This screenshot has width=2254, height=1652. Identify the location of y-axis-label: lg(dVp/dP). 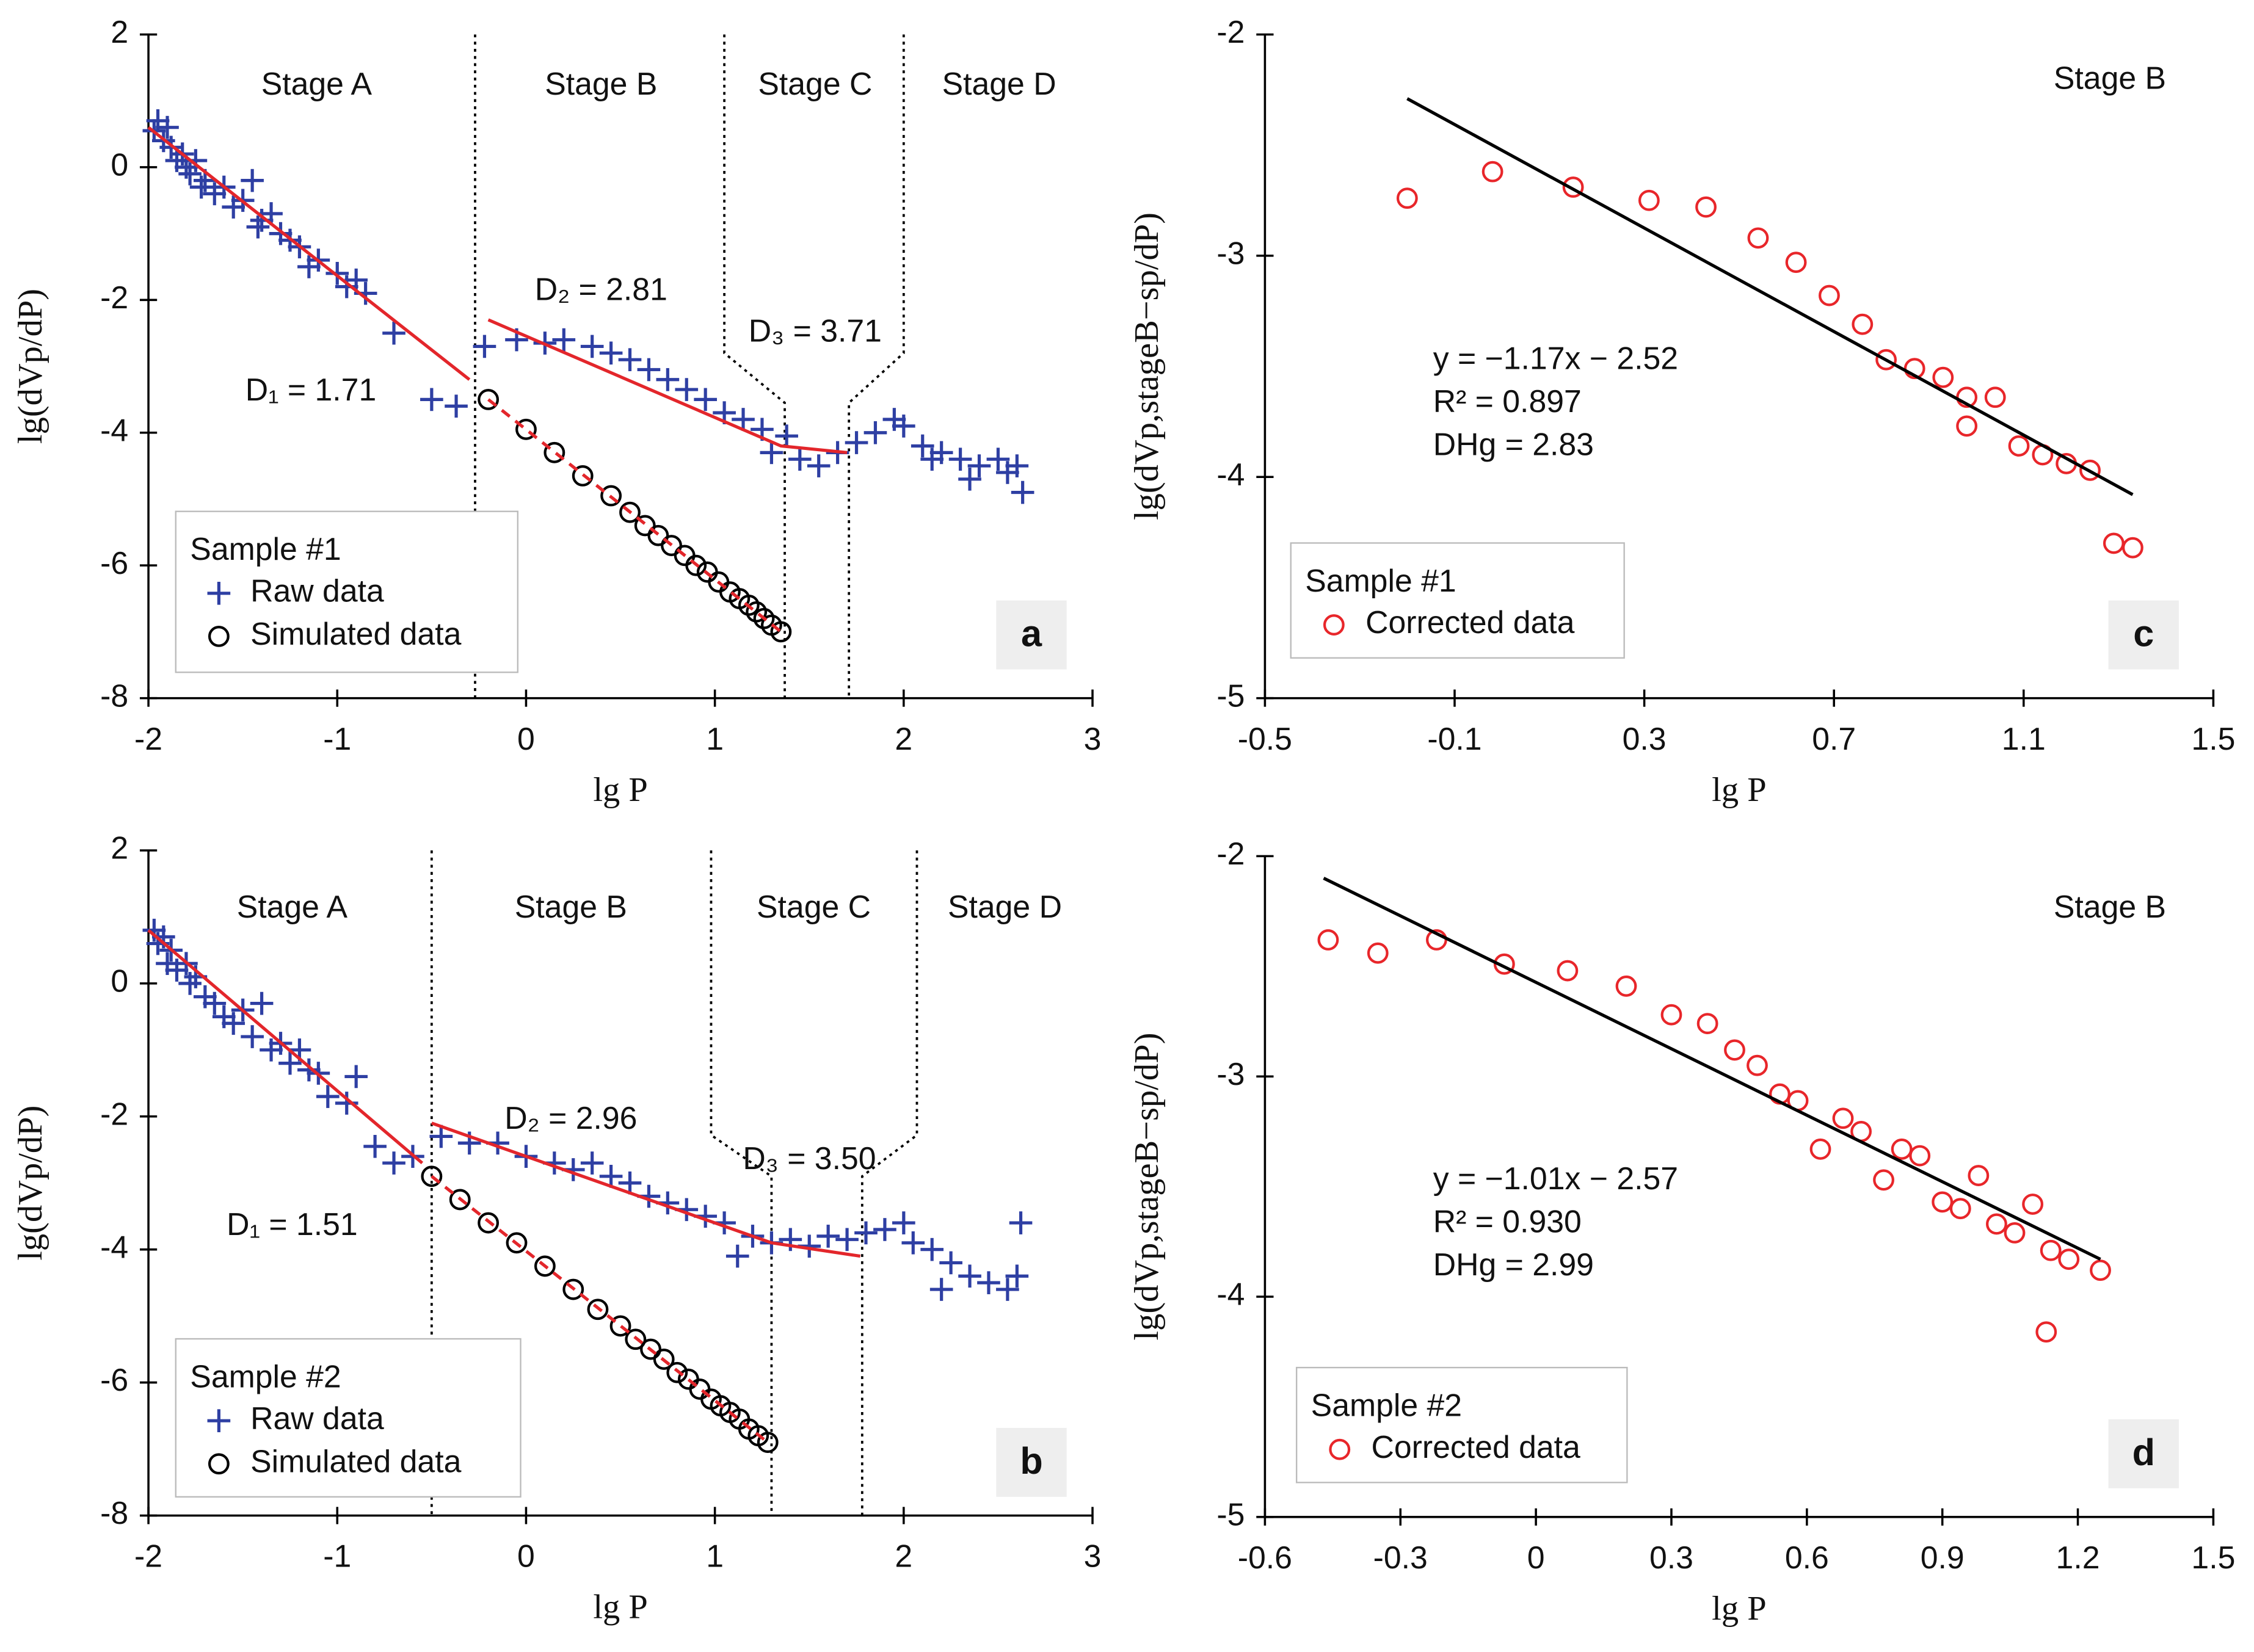
(30, 366).